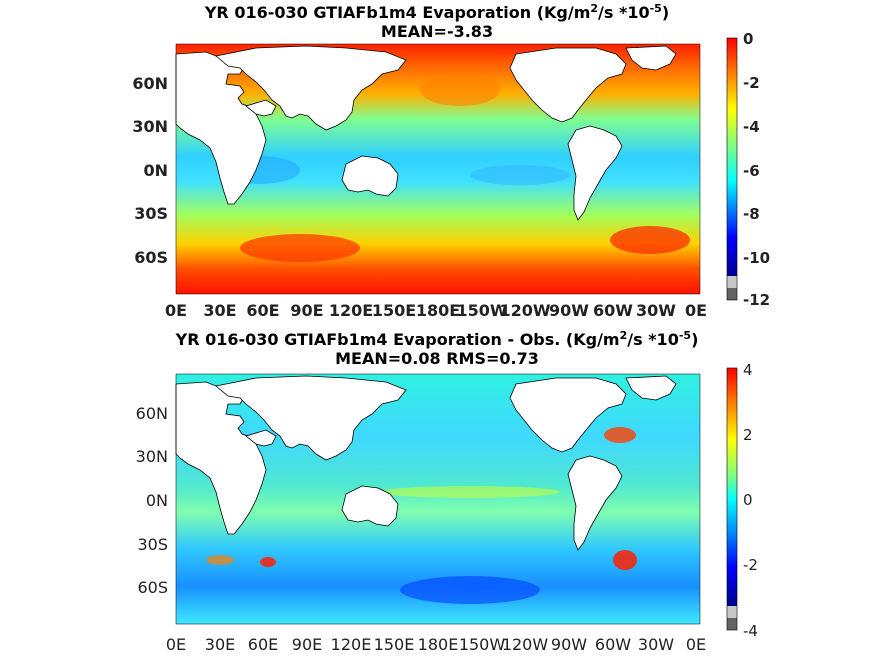  Describe the element at coordinates (219, 310) in the screenshot. I see `panel1-xtick: 30E` at that location.